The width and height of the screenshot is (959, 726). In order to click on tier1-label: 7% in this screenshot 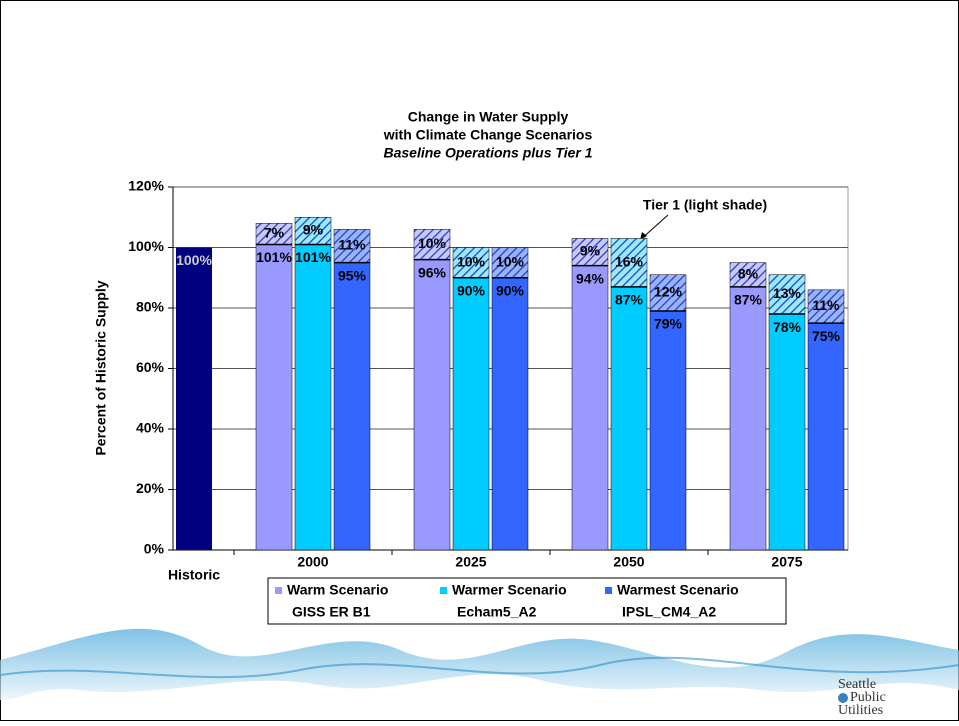, I will do `click(274, 233)`.